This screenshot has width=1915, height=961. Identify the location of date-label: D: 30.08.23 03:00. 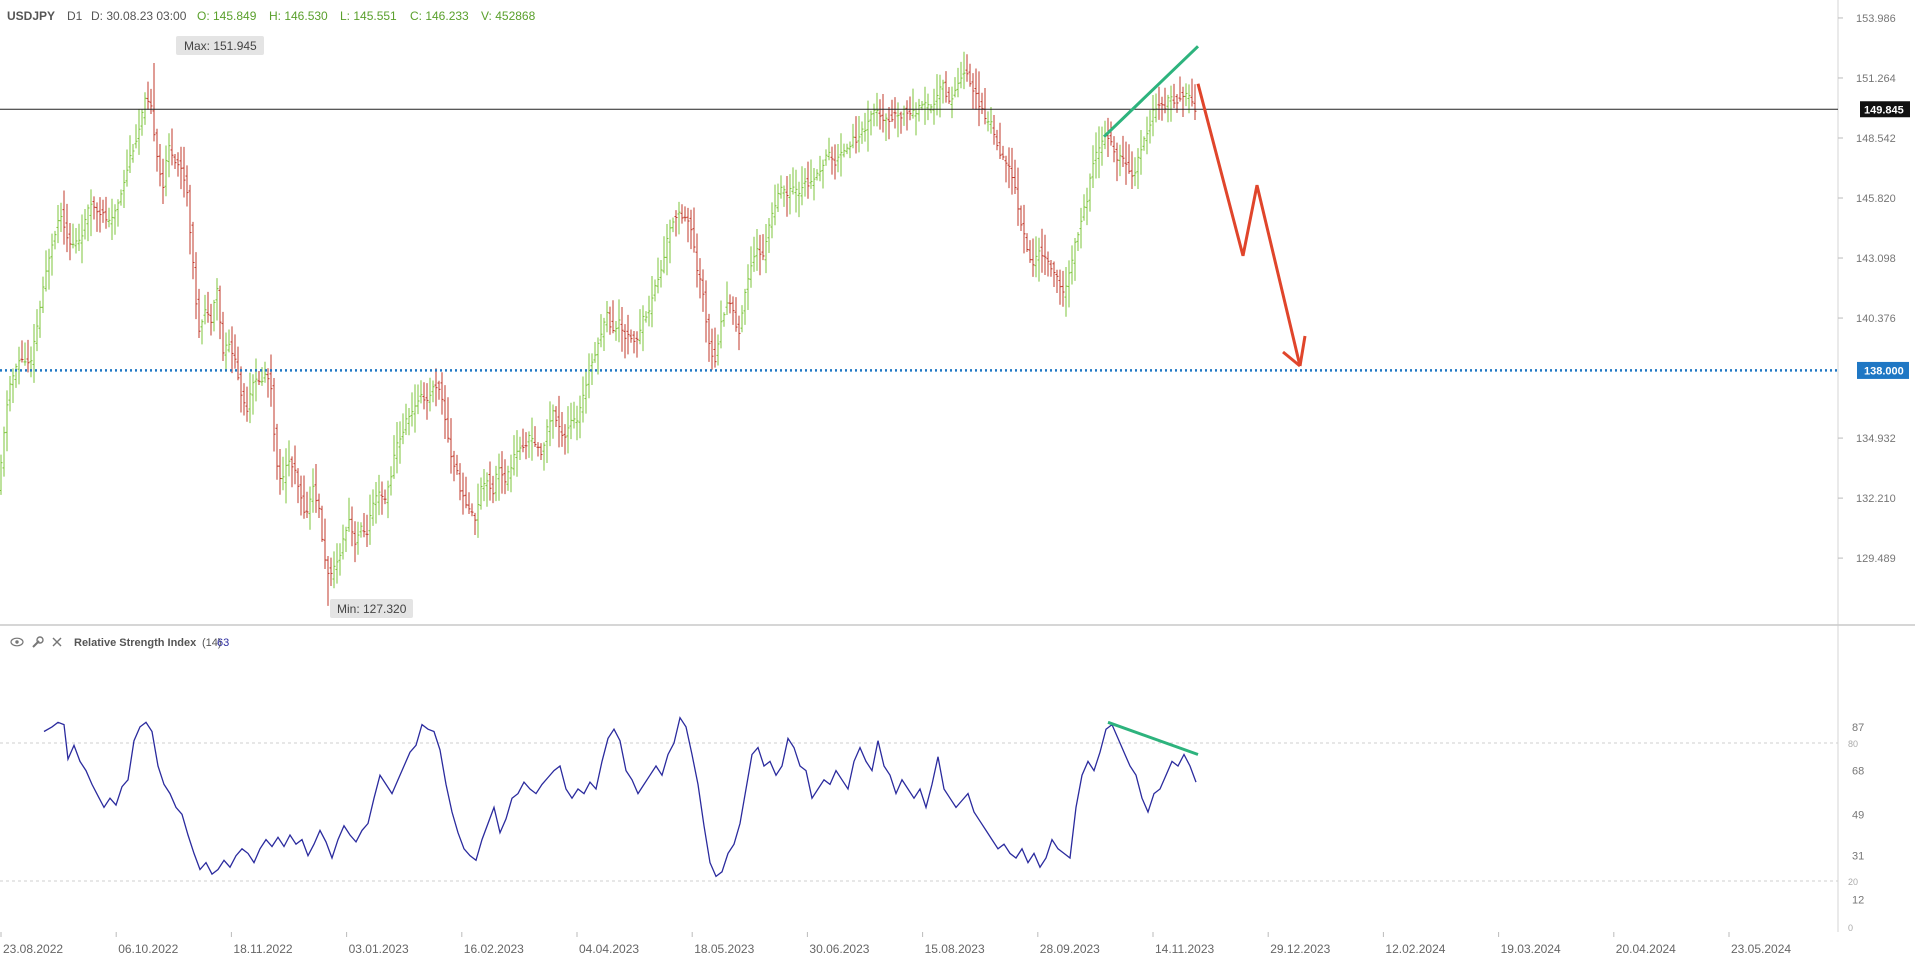
(139, 16).